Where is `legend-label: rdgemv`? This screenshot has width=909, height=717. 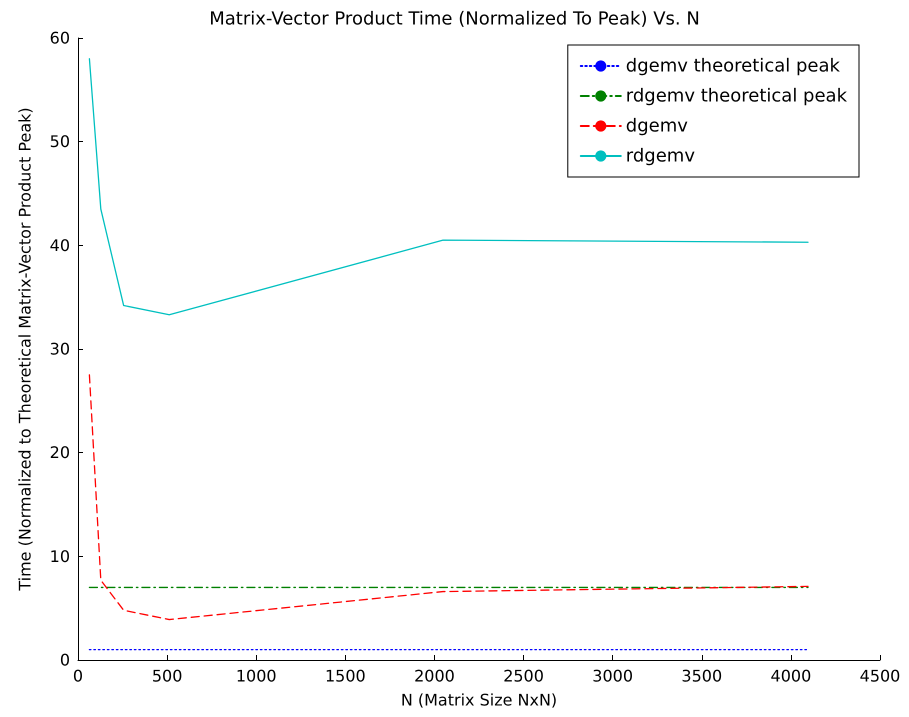
legend-label: rdgemv is located at coordinates (661, 156).